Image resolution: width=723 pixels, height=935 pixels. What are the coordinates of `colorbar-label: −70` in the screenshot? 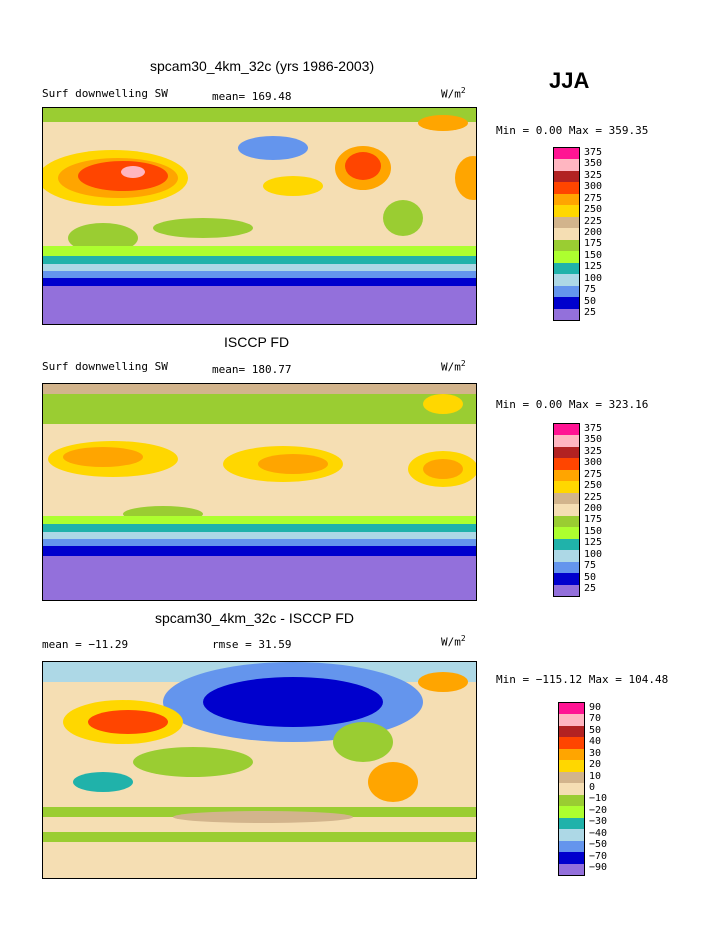 It's located at (598, 856).